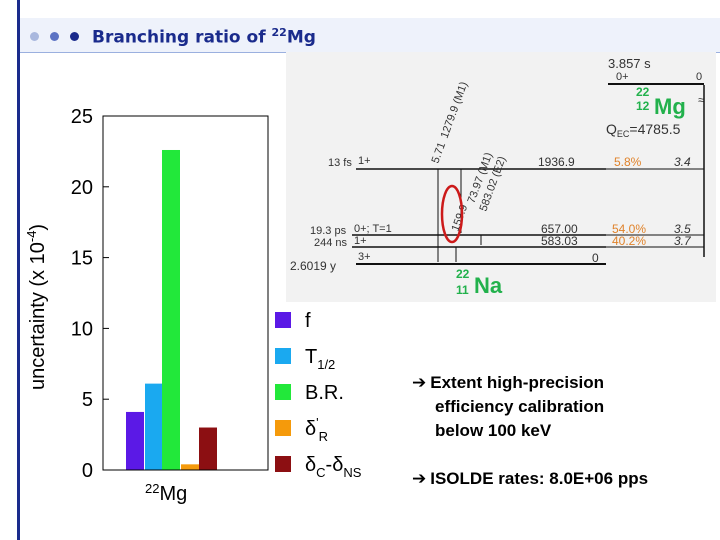 Image resolution: width=720 pixels, height=540 pixels. I want to click on daughter-mass: 22, so click(463, 274).